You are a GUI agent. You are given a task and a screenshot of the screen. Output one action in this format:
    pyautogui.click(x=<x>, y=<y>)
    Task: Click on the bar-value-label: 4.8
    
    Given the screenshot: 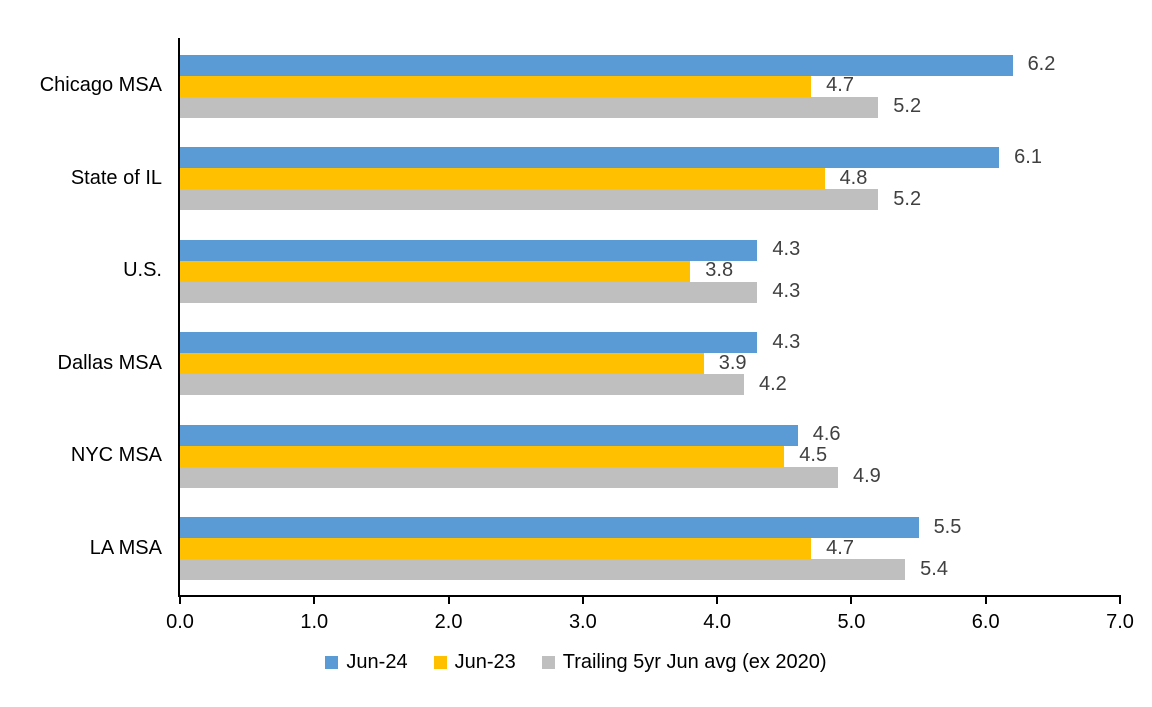 What is the action you would take?
    pyautogui.click(x=853, y=177)
    